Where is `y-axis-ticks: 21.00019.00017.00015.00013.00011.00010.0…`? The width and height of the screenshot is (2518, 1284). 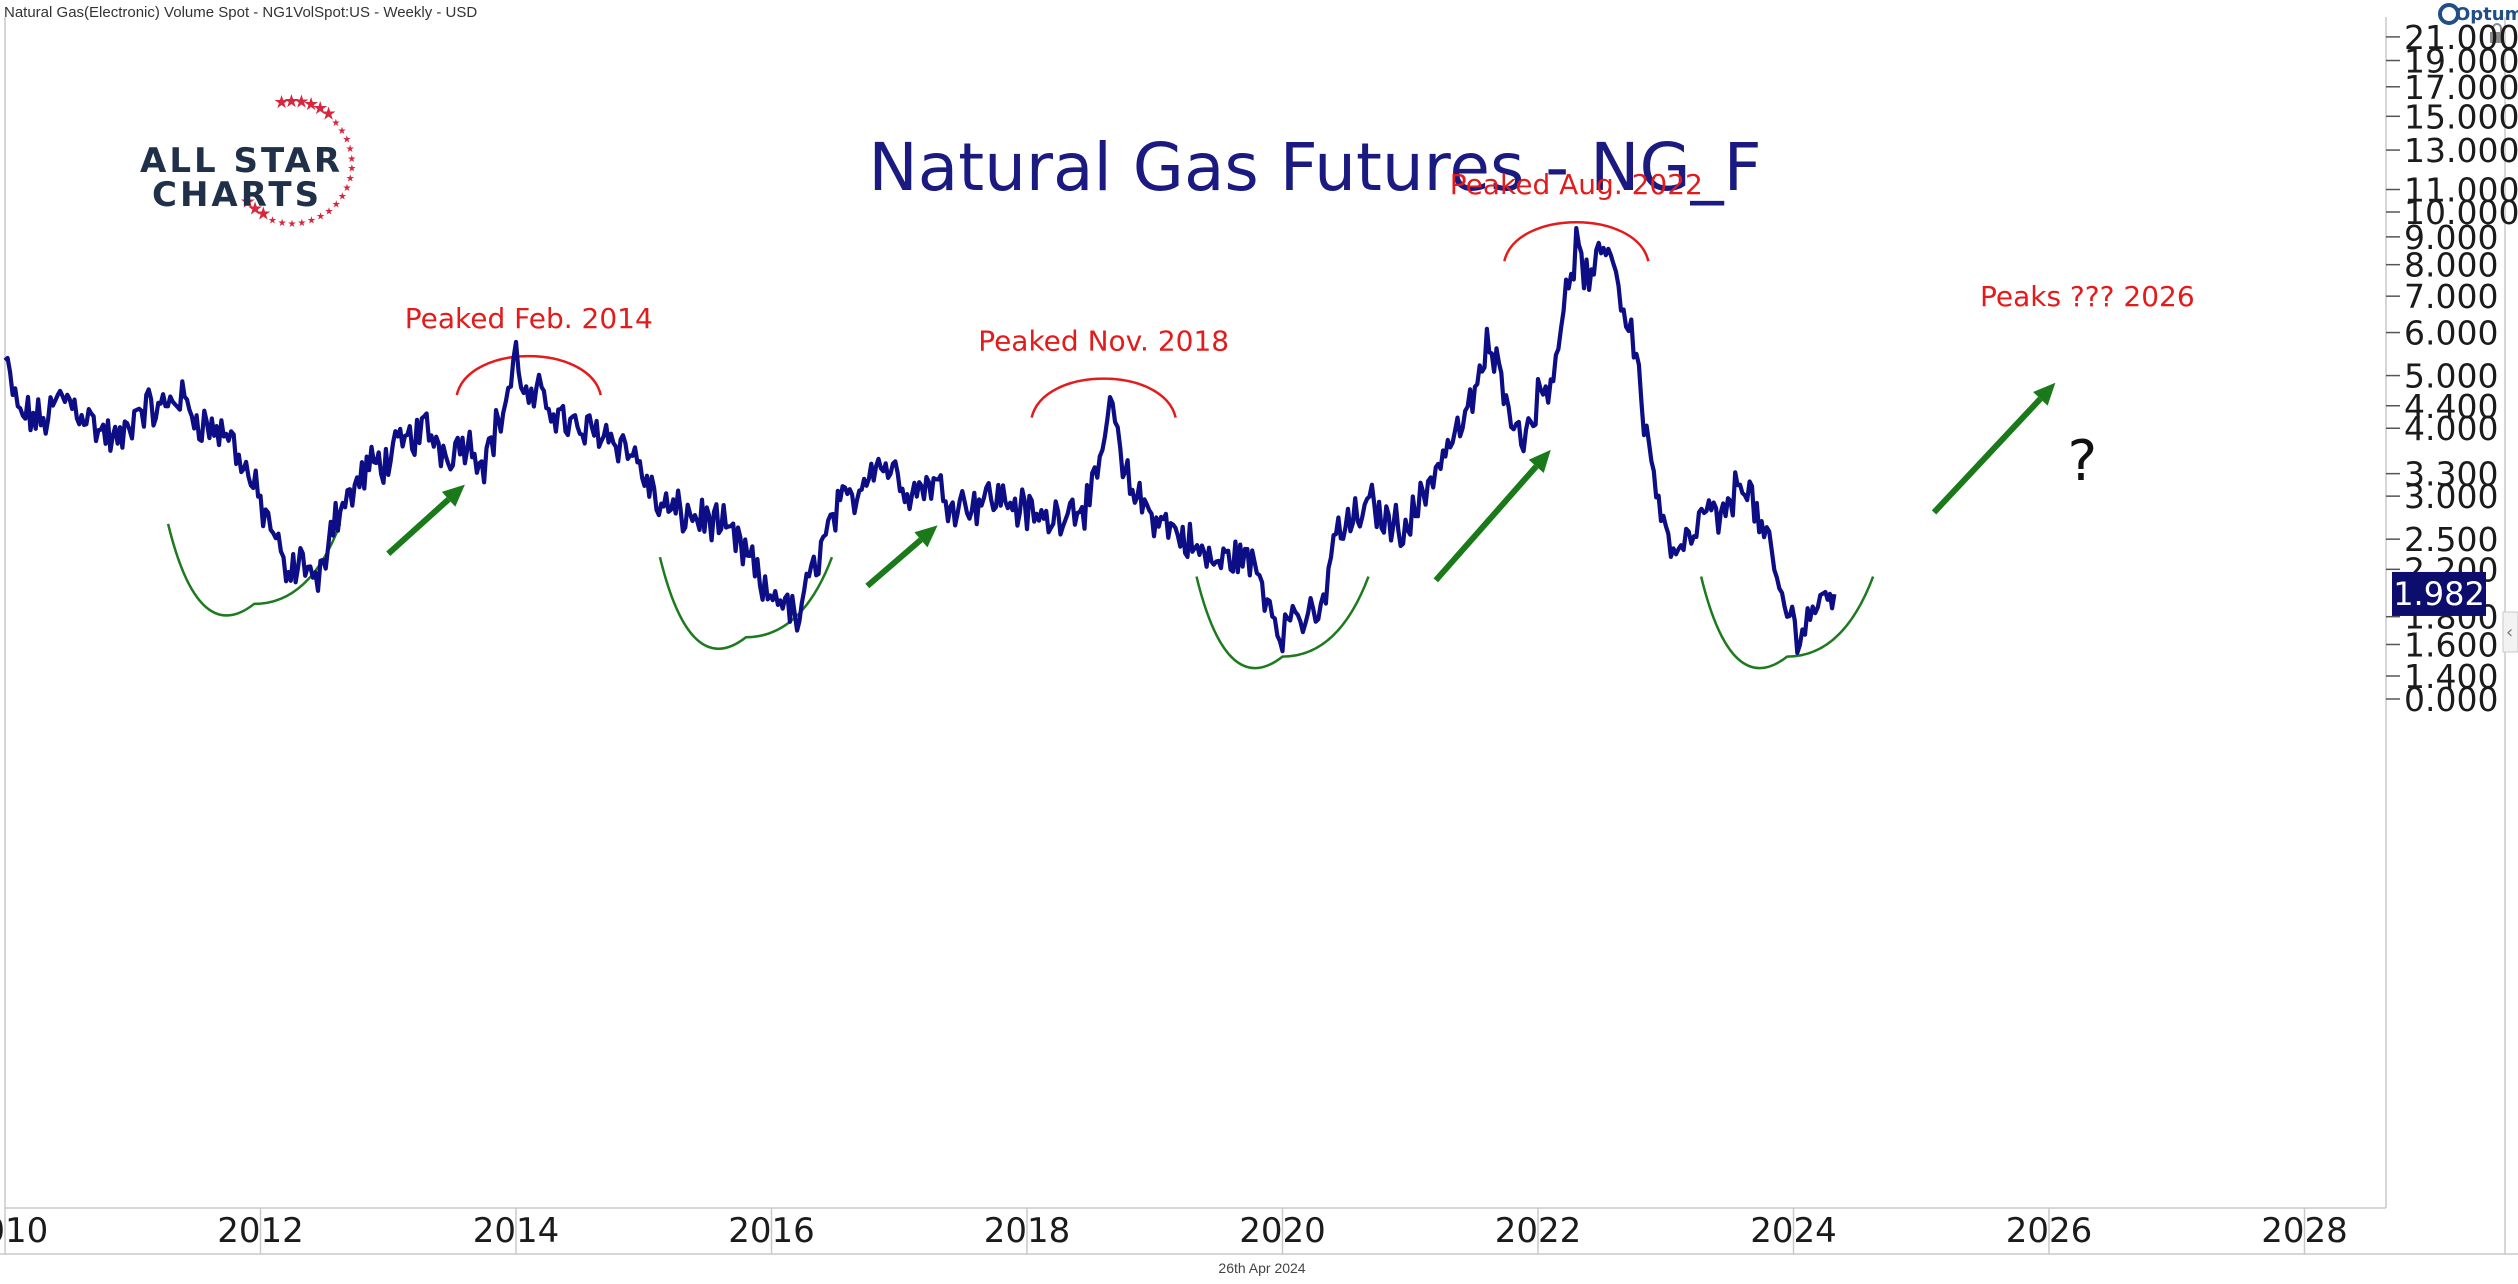 y-axis-ticks: 21.00019.00017.00015.00013.00011.00010.0… is located at coordinates (2452, 368).